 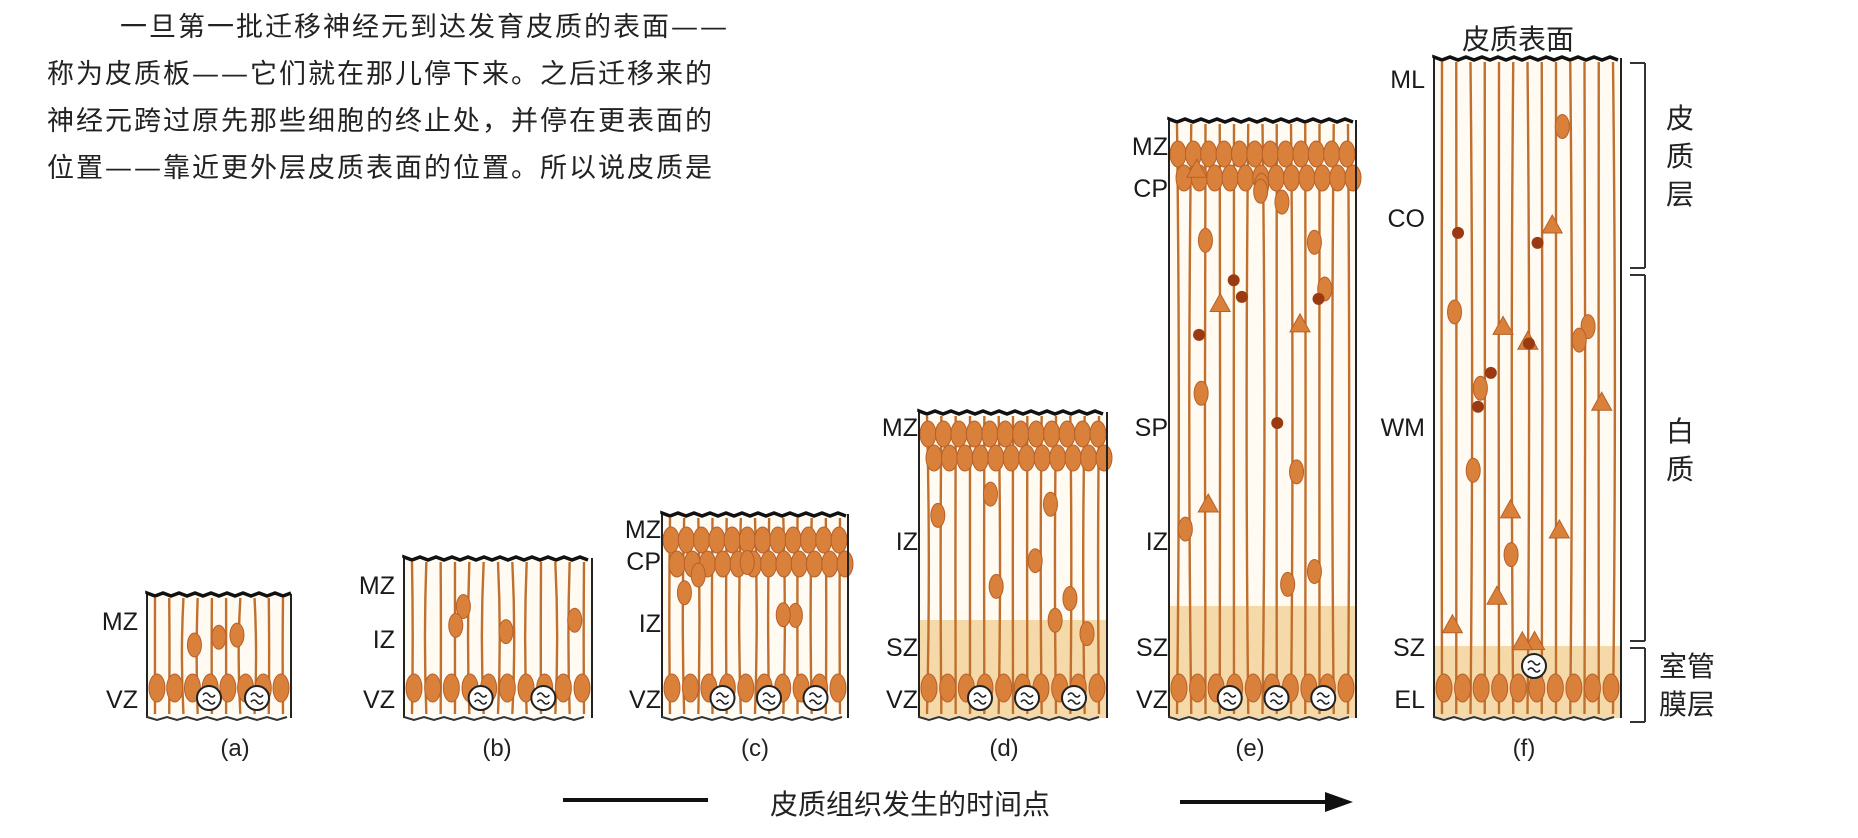 I want to click on bracket-label-text: 白质, so click(x=1679, y=450).